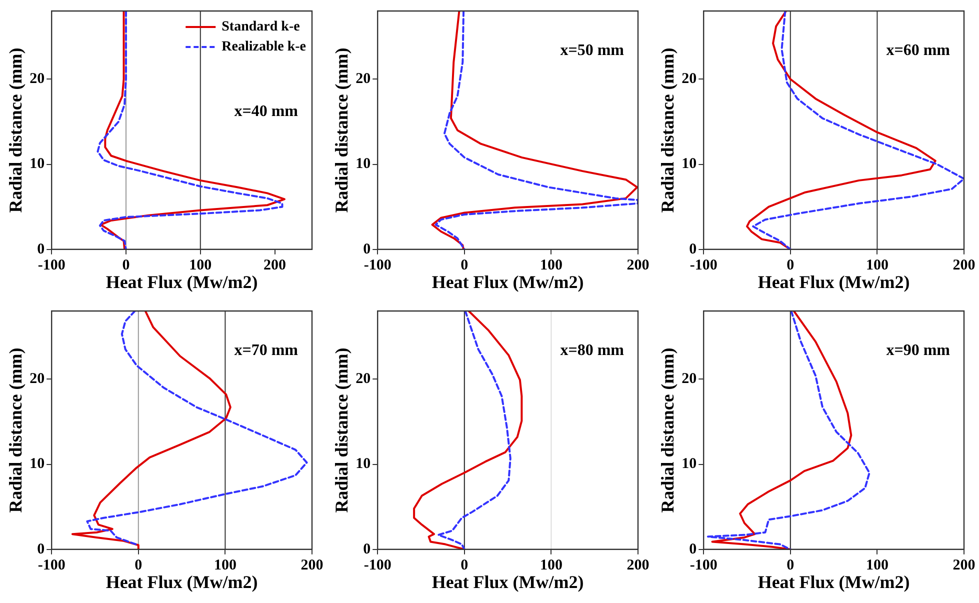 The height and width of the screenshot is (603, 979). What do you see at coordinates (264, 47) in the screenshot?
I see `legend-label: Realizable k-e` at bounding box center [264, 47].